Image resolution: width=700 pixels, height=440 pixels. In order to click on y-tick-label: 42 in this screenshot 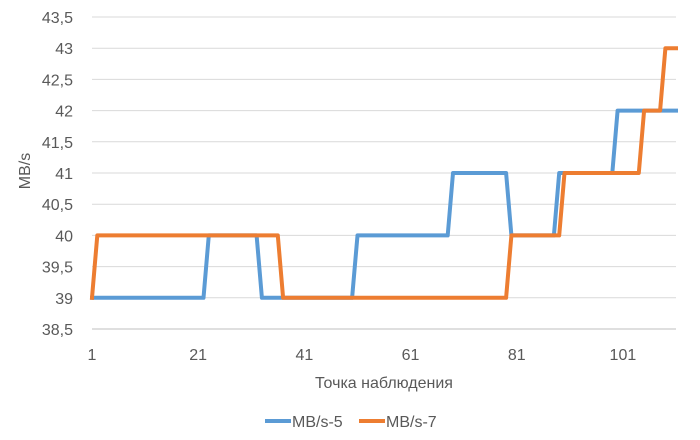, I will do `click(64, 112)`.